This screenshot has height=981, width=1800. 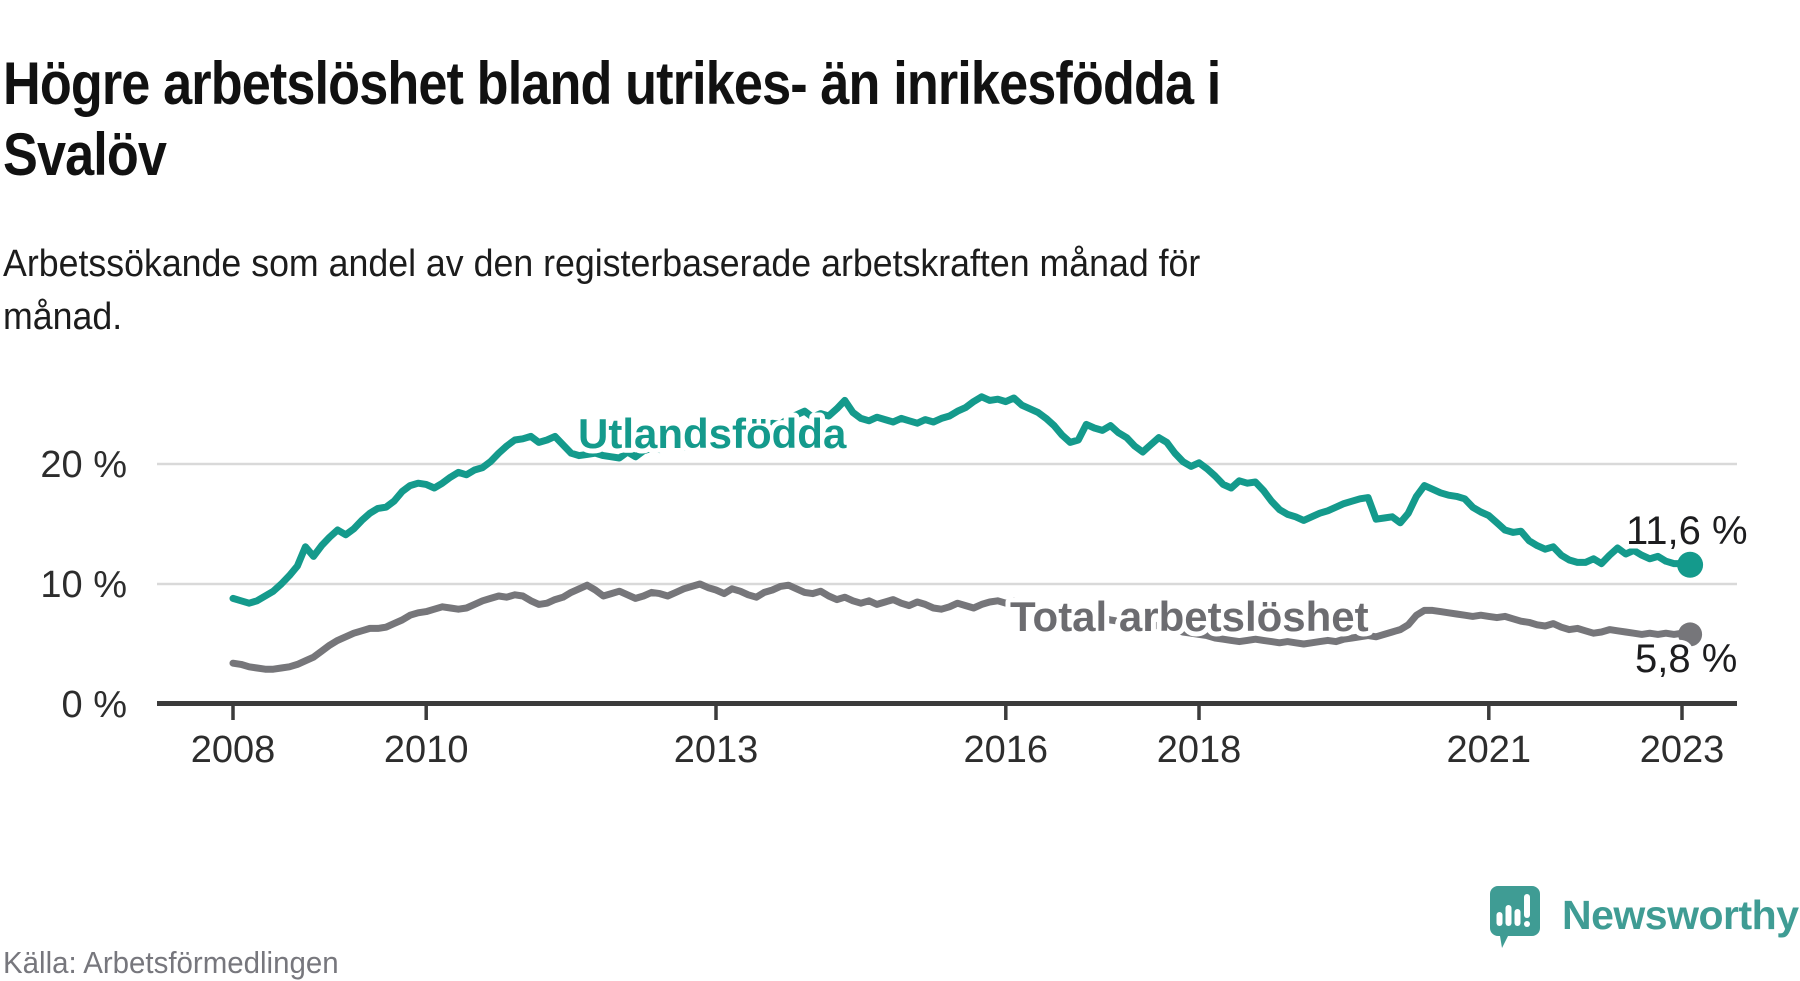 I want to click on x-tick-label-2023: 2023, so click(x=1682, y=750).